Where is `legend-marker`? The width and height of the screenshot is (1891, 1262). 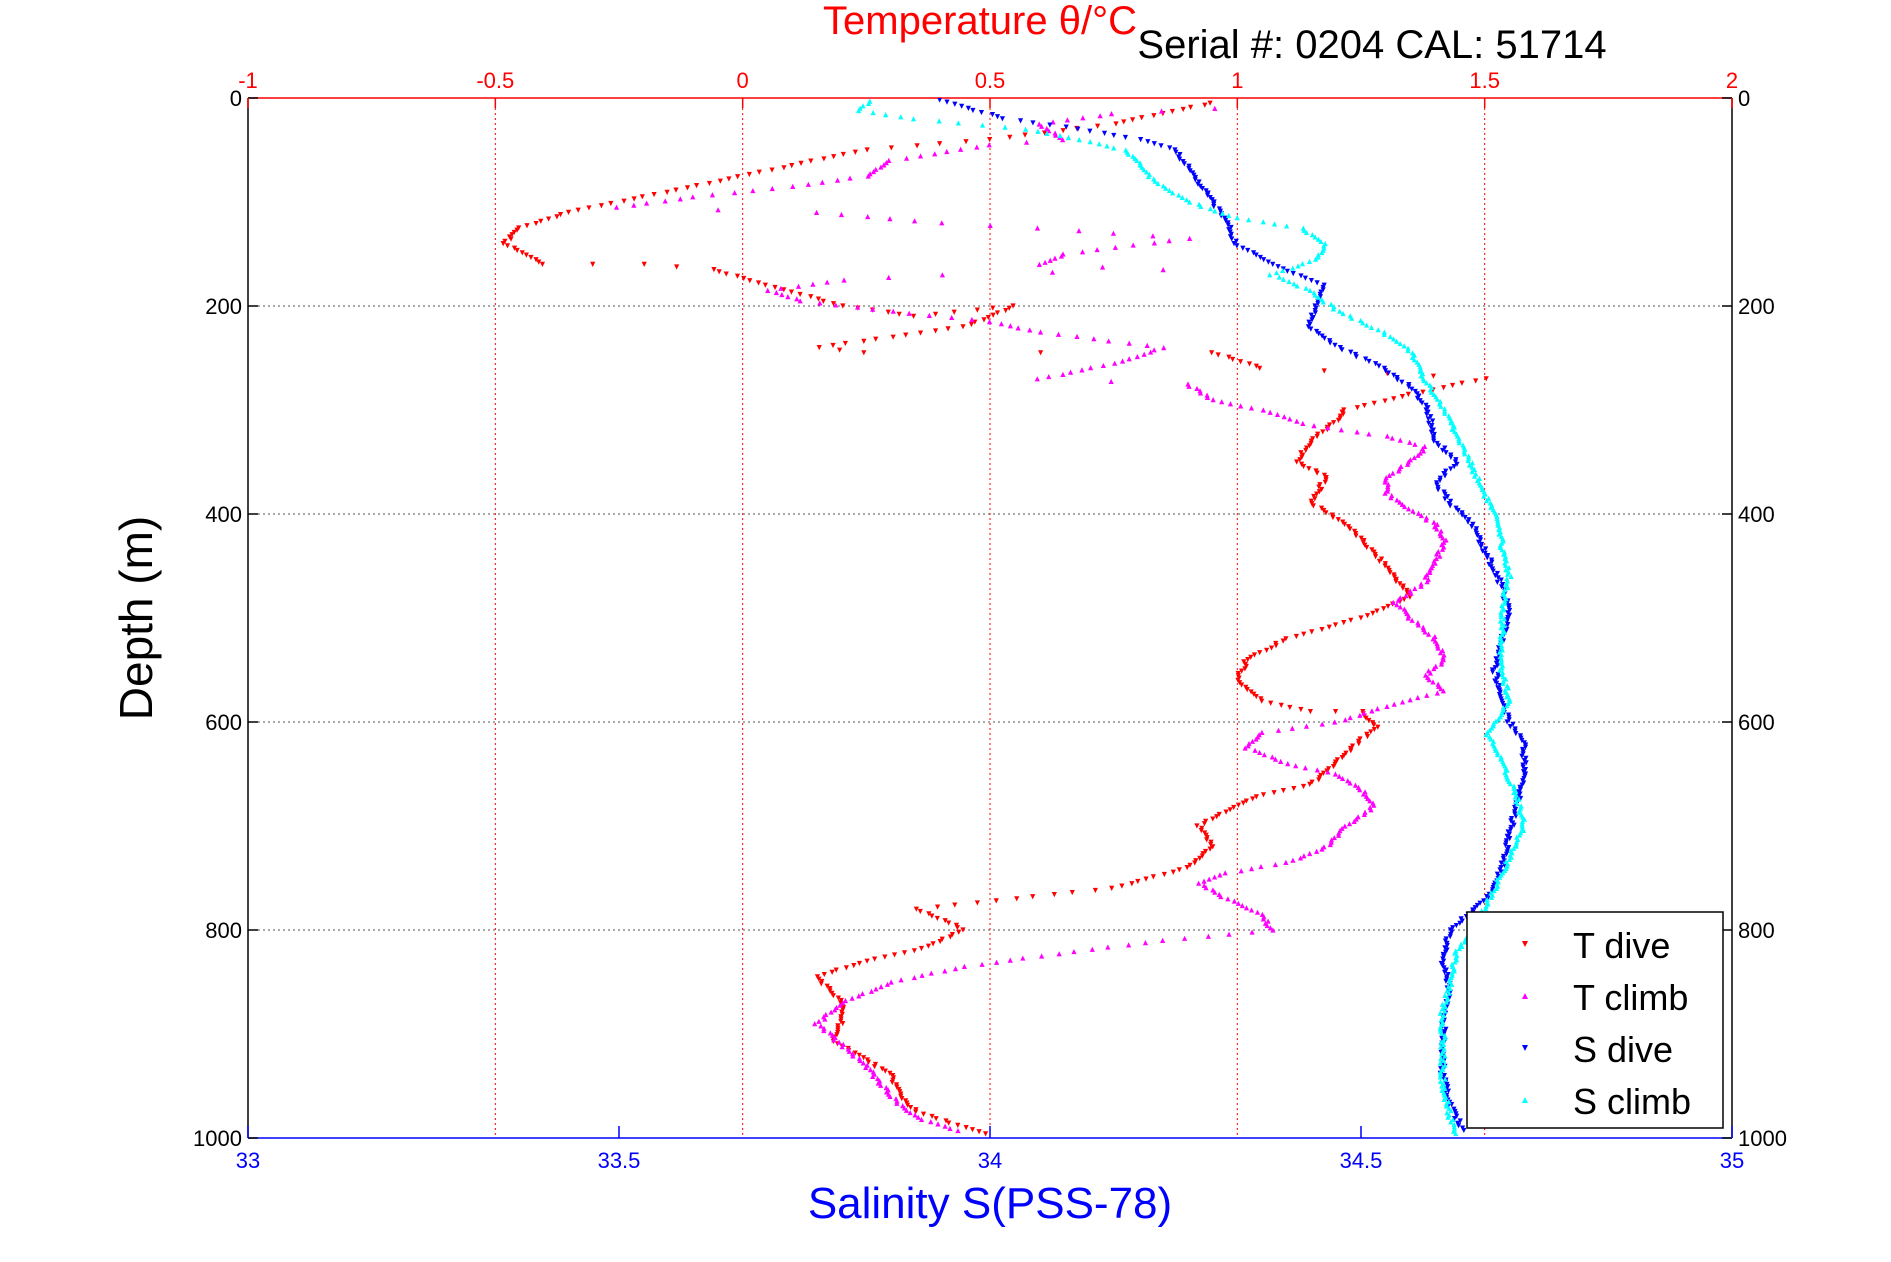
legend-marker is located at coordinates (1525, 1100).